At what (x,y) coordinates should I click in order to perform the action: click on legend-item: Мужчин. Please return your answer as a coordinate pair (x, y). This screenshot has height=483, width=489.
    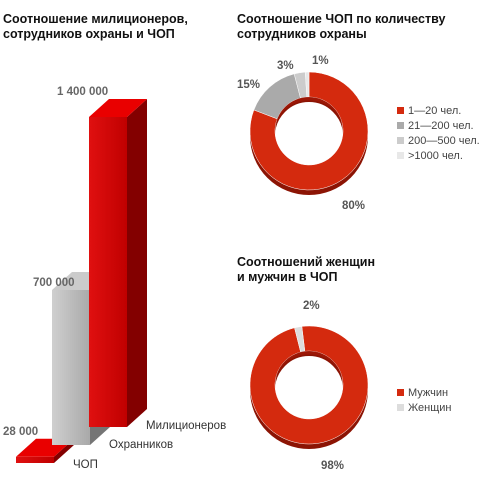
    Looking at the image, I should click on (424, 393).